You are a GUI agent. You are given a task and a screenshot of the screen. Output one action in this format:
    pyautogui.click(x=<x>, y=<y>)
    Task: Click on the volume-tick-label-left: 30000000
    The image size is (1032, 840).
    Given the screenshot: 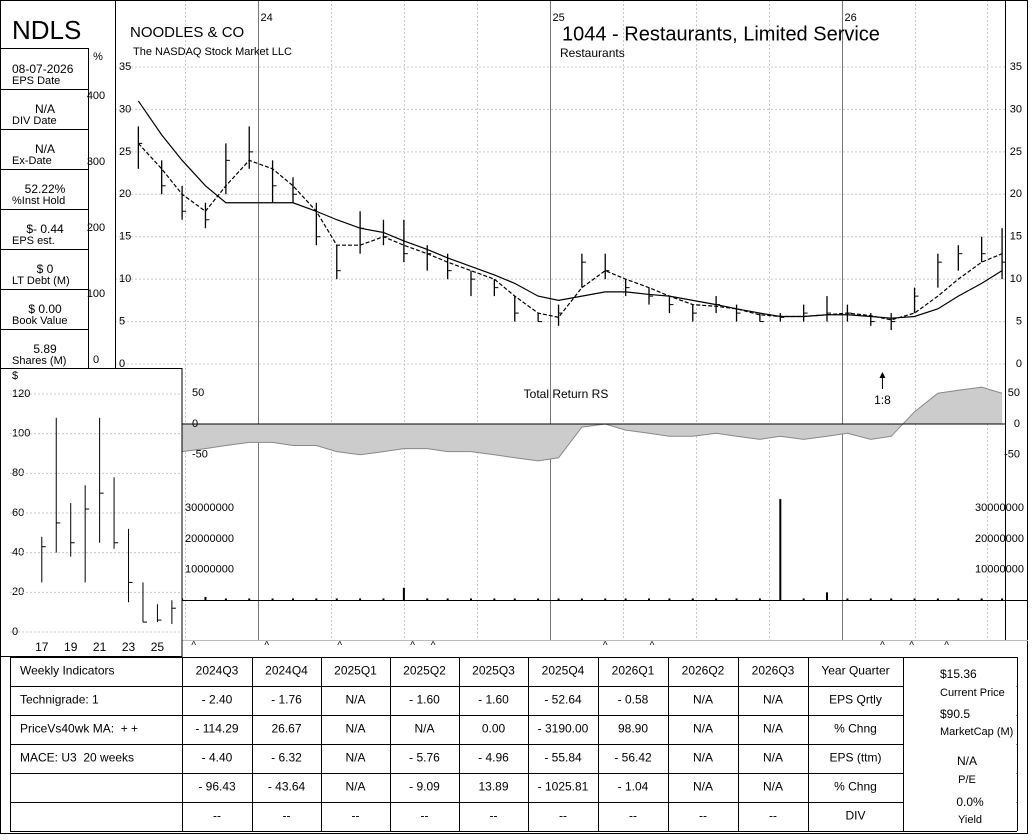 What is the action you would take?
    pyautogui.click(x=209, y=508)
    